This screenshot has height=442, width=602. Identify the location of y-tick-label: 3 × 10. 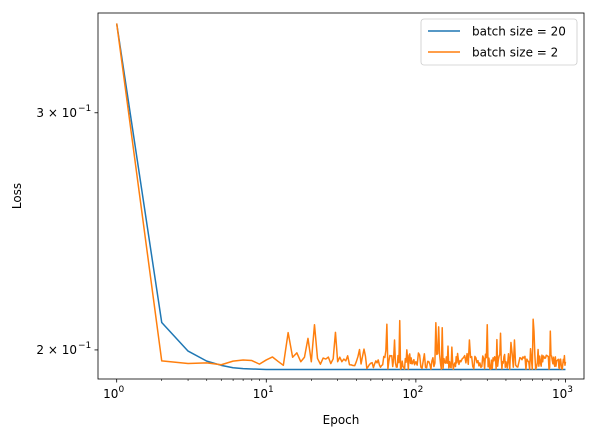
(56, 113).